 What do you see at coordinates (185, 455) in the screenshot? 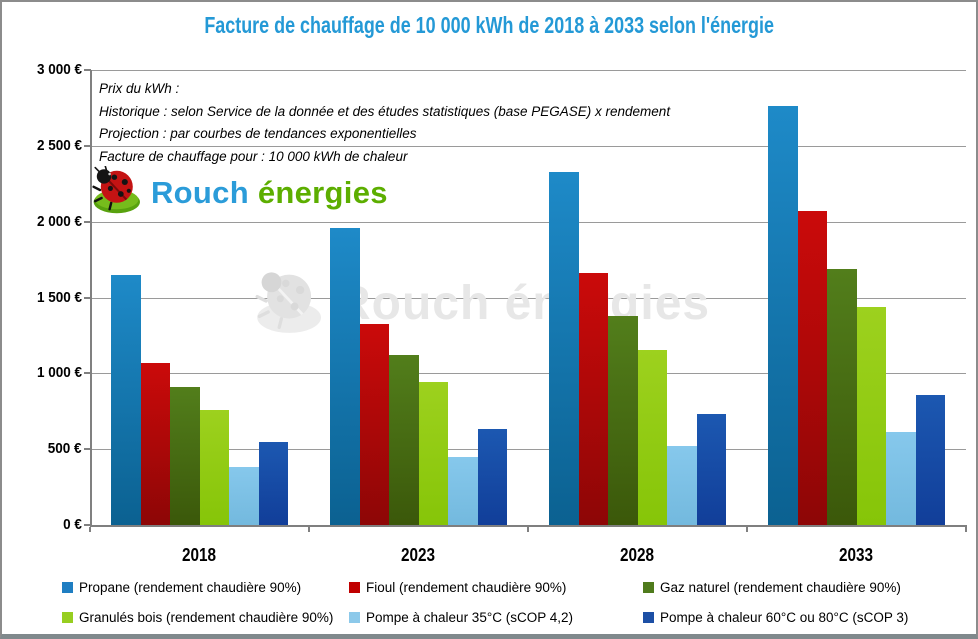
I see `bar-gaz-naturel-2018` at bounding box center [185, 455].